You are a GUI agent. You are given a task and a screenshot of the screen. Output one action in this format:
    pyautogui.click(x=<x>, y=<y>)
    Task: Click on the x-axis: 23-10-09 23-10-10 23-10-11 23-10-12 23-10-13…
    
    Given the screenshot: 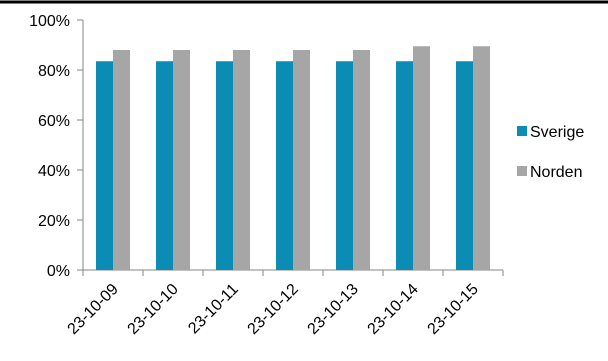 What is the action you would take?
    pyautogui.click(x=284, y=303)
    